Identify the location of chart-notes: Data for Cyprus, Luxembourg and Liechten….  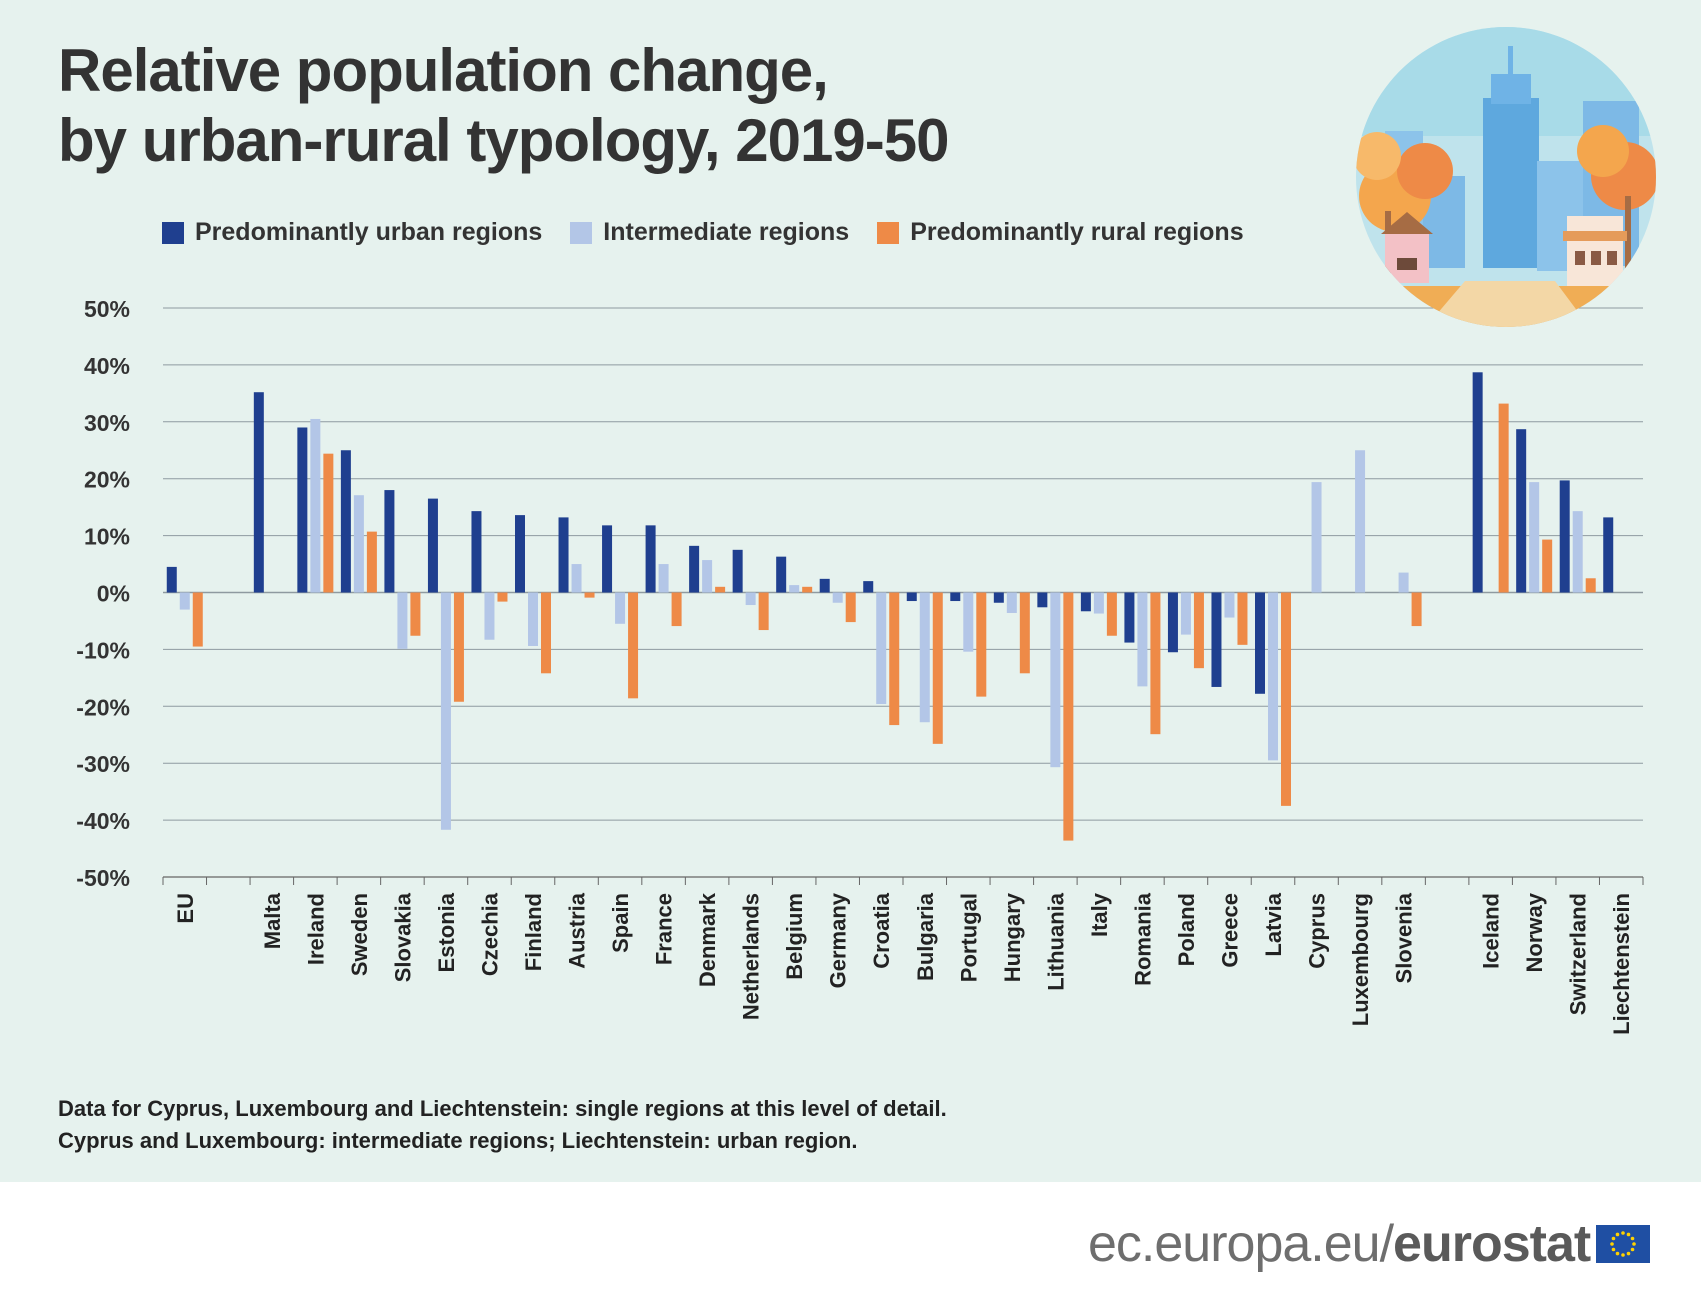
(502, 1125).